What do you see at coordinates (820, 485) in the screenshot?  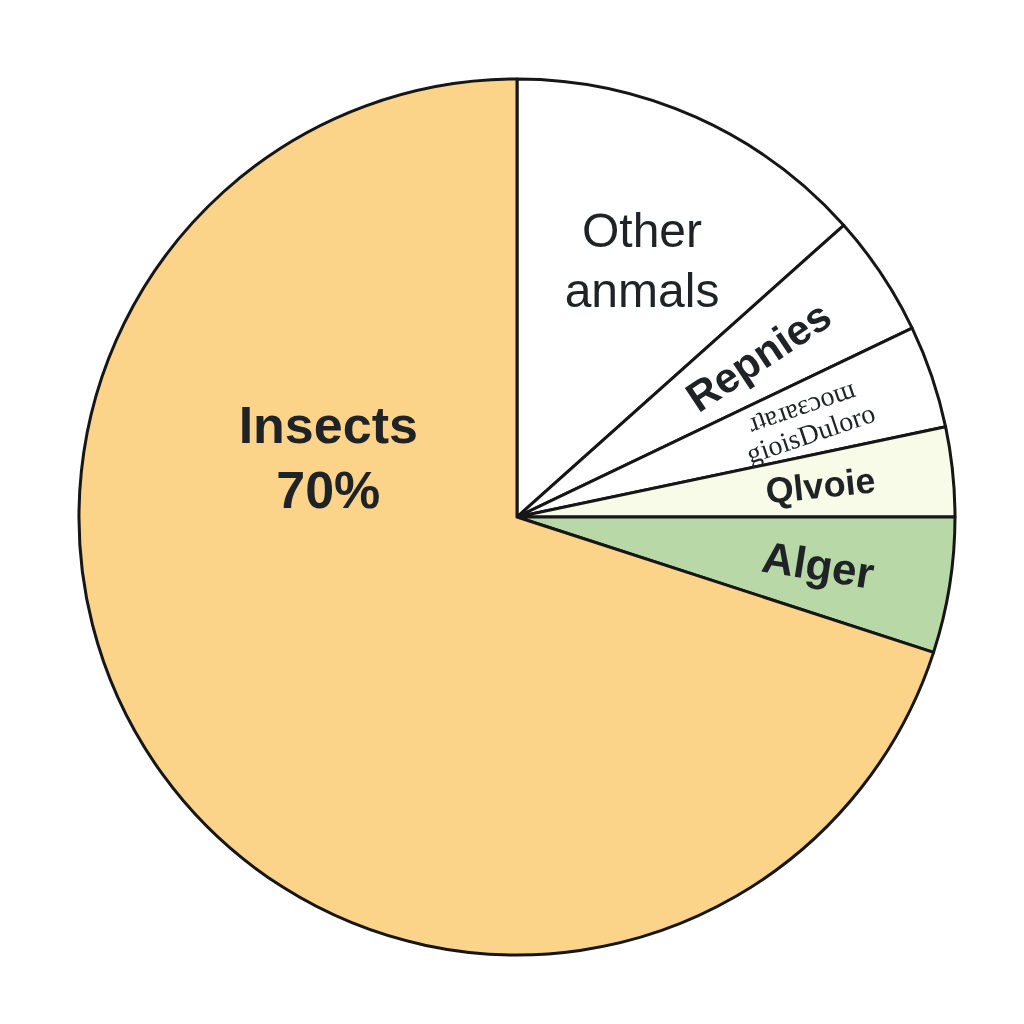 I see `slice-label: Qlvoie` at bounding box center [820, 485].